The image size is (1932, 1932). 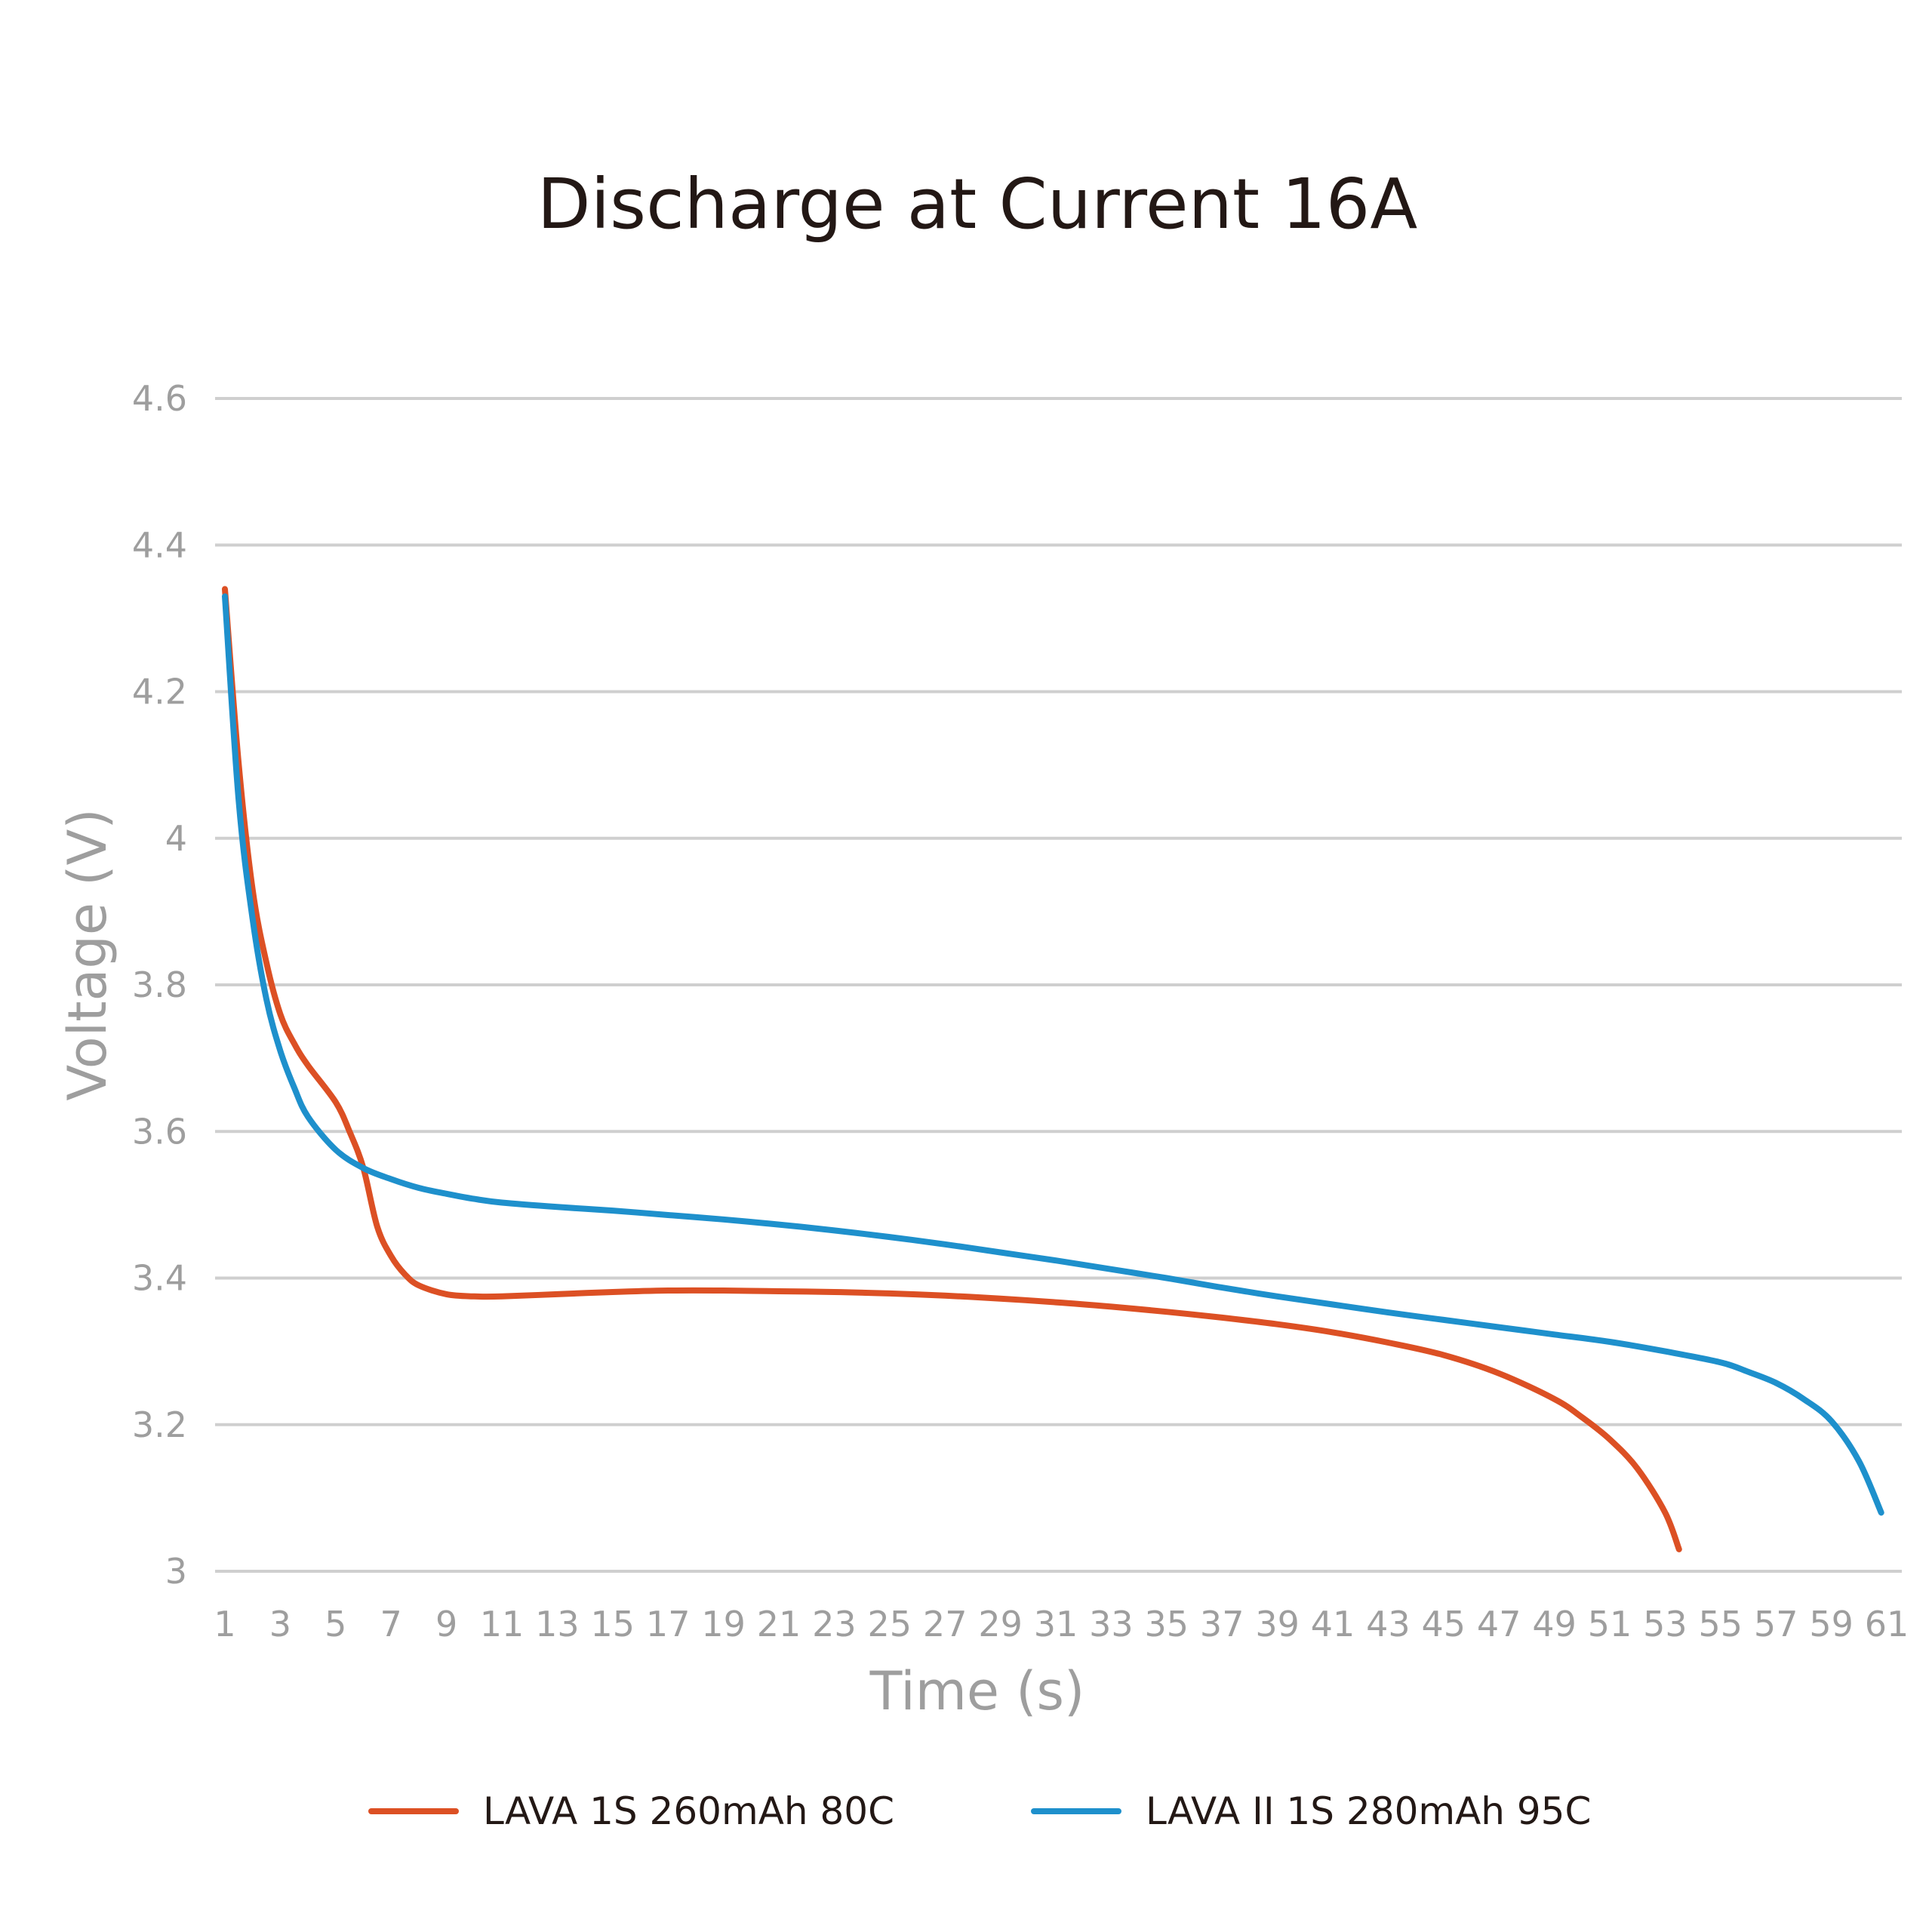 I want to click on chart-title: Discharge at Current 16A, so click(x=977, y=204).